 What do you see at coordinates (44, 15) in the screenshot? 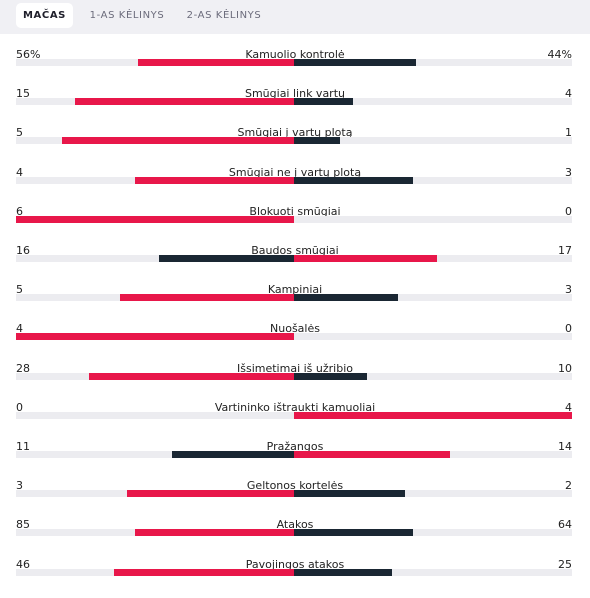
I see `tab-match: MAČAS` at bounding box center [44, 15].